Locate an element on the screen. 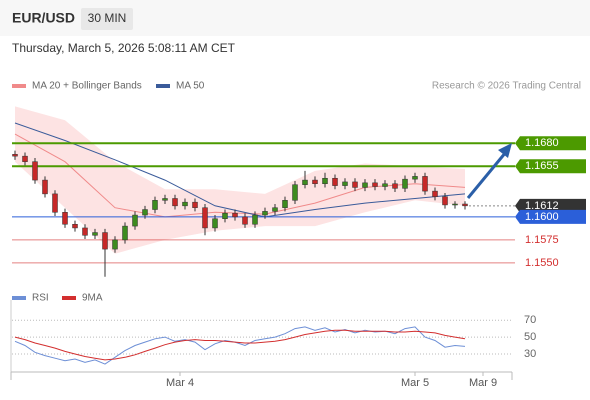  level-label: 1.1550 is located at coordinates (542, 263).